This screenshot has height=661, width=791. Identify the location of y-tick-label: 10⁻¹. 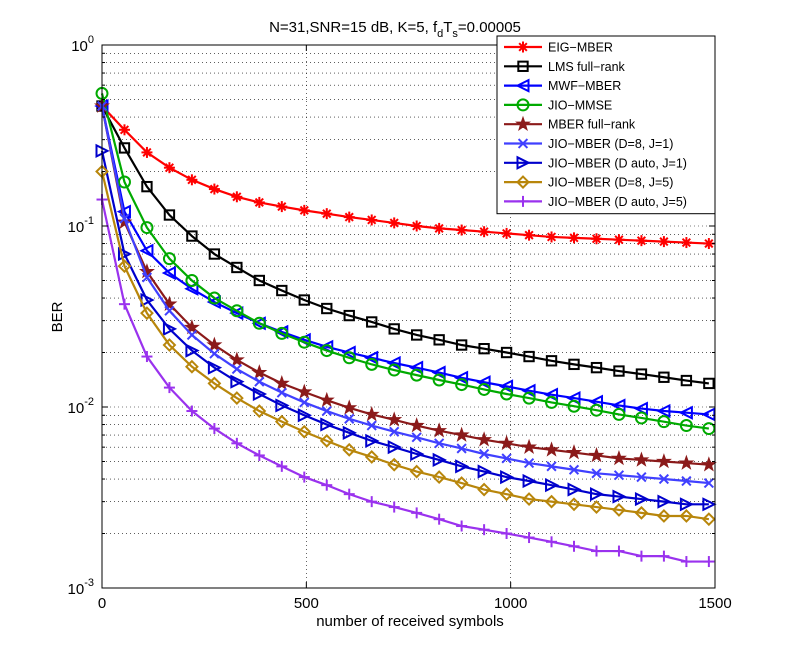
(81, 225).